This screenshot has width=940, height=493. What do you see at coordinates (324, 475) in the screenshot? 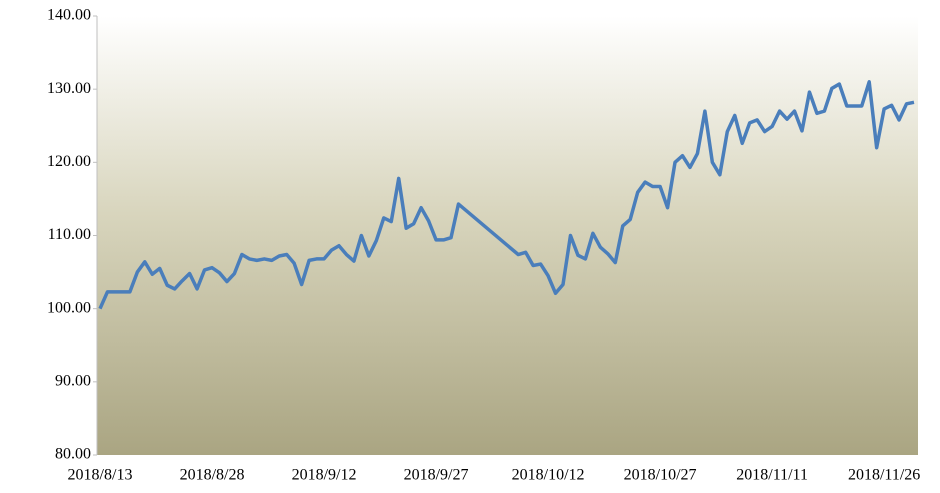
I see `x-tick-label: 2018/9/12` at bounding box center [324, 475].